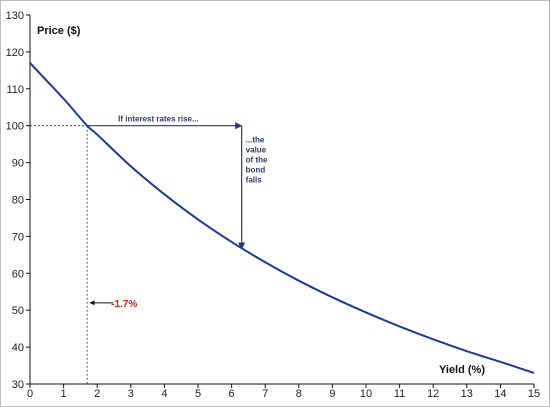  Describe the element at coordinates (332, 394) in the screenshot. I see `x-tick-label: 9` at that location.